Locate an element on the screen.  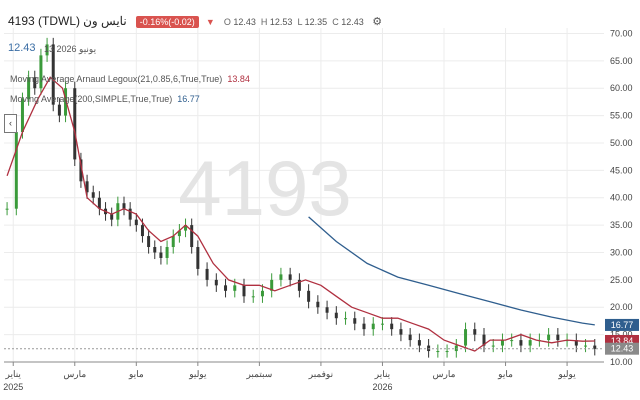
price-badge-last-text: 12.43 is located at coordinates (622, 349).